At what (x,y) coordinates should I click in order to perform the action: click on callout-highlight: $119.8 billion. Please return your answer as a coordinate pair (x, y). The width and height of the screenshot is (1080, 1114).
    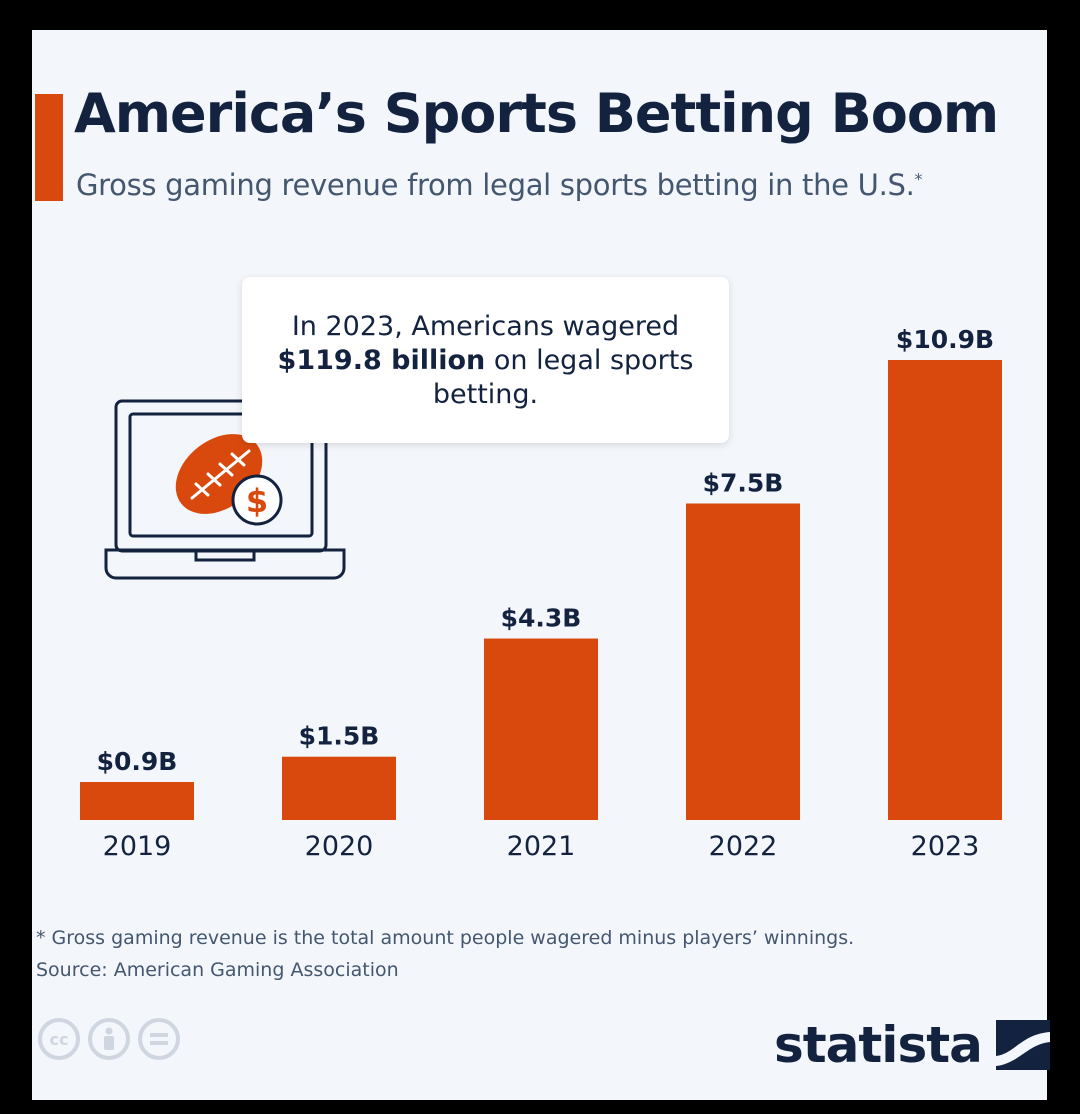
    Looking at the image, I should click on (381, 360).